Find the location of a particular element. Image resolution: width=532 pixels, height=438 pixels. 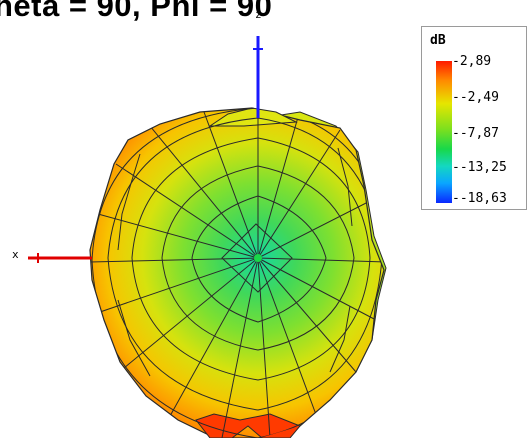

legend-color-bar is located at coordinates (444, 132).